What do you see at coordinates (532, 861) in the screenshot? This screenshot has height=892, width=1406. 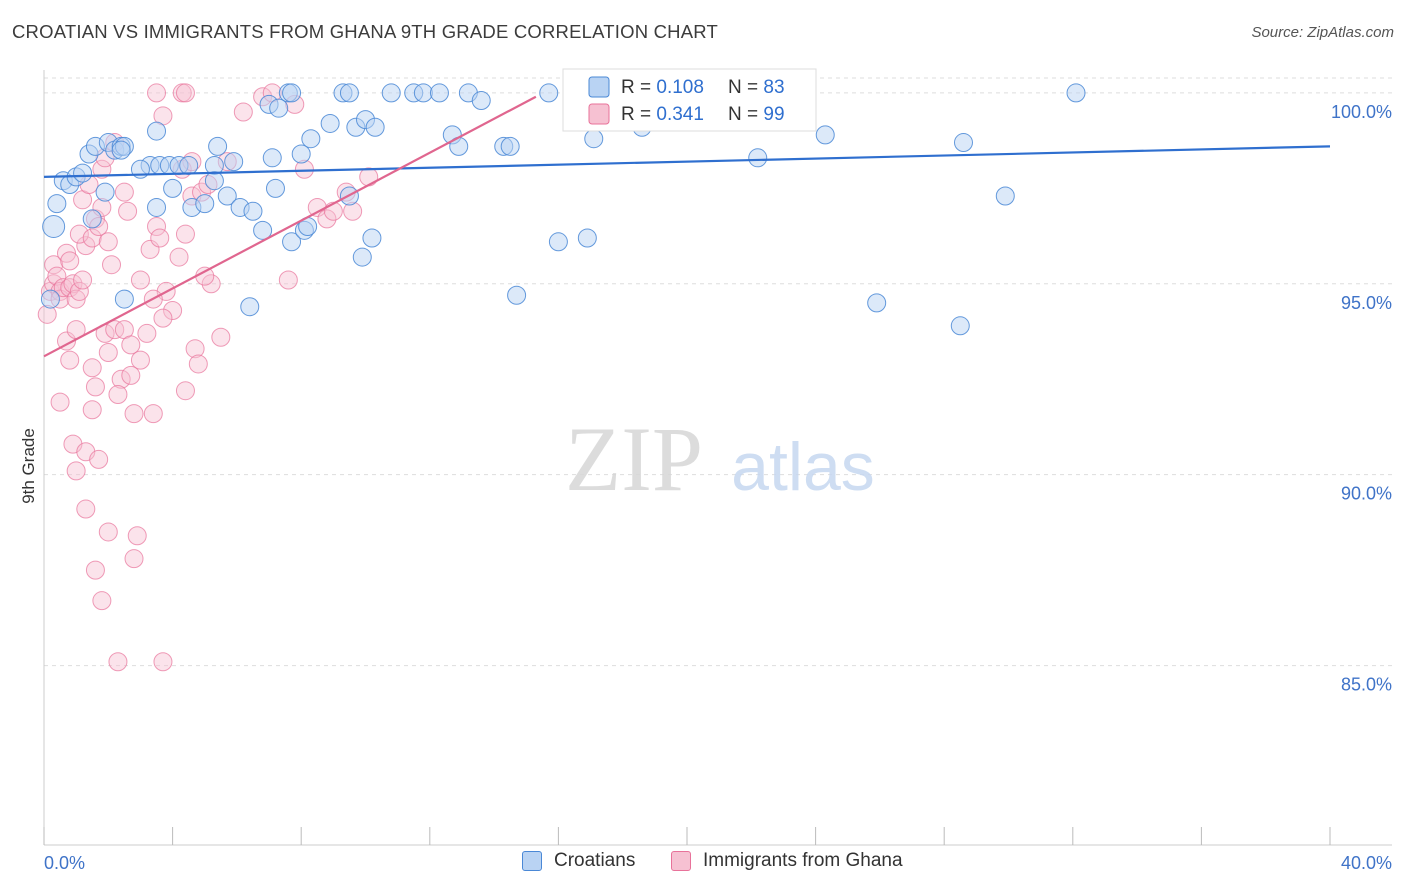 I see `legend-swatch-croatians` at bounding box center [532, 861].